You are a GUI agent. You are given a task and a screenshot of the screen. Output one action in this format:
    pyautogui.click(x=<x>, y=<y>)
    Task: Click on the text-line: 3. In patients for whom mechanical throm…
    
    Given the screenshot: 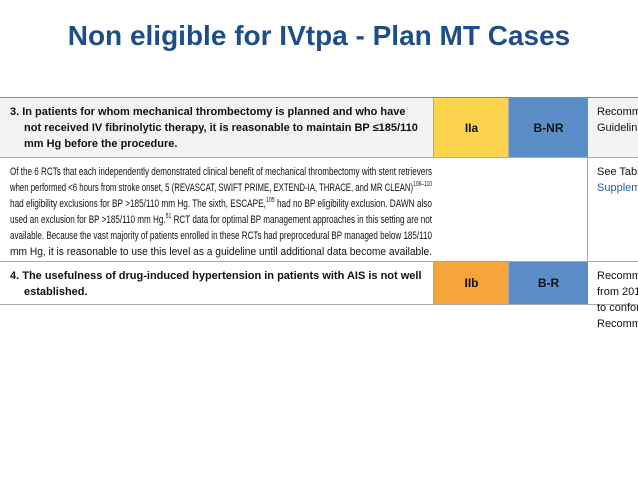 What is the action you would take?
    pyautogui.click(x=207, y=112)
    